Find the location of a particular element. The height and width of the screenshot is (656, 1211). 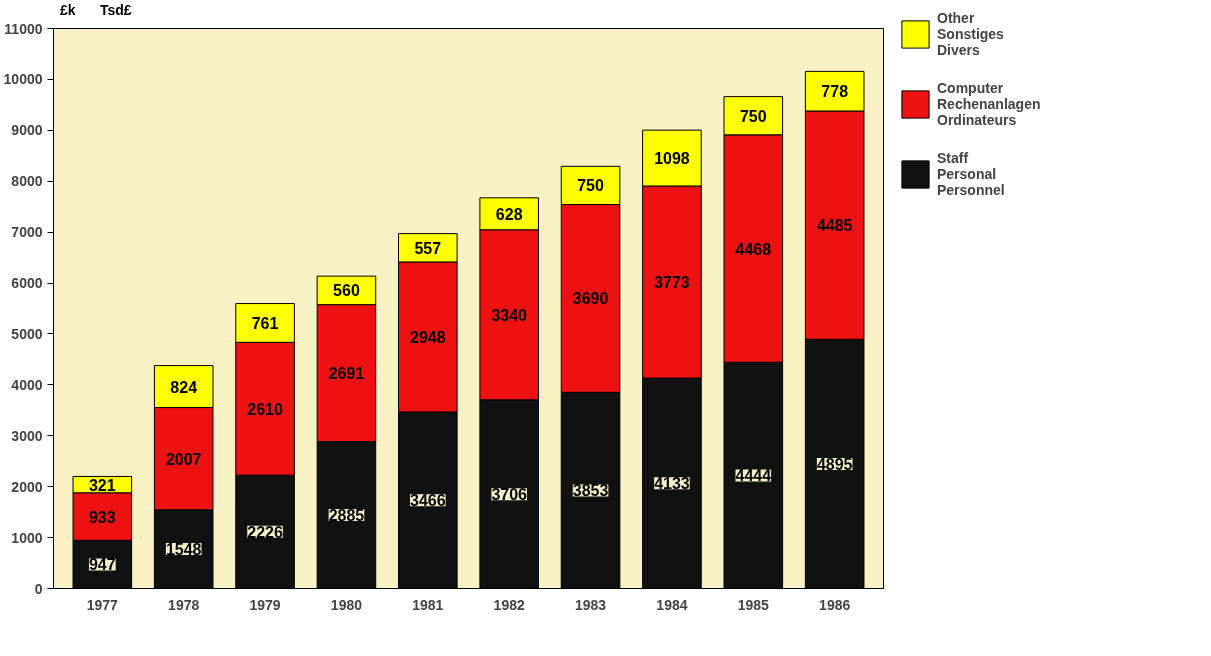

data-label: 560 is located at coordinates (346, 291).